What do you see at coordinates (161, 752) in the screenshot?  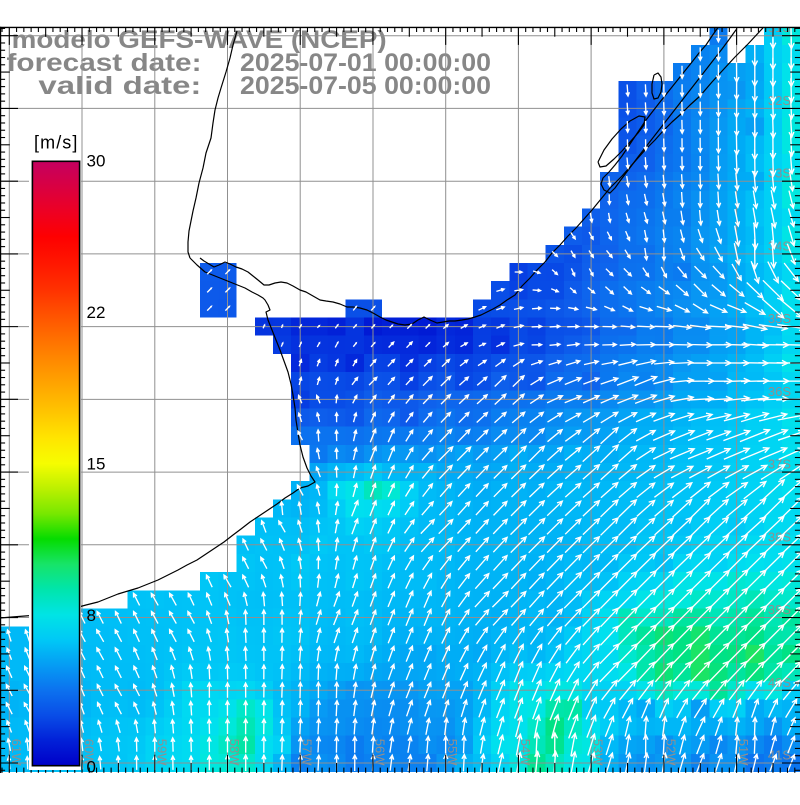 I see `svg-text: 59W` at bounding box center [161, 752].